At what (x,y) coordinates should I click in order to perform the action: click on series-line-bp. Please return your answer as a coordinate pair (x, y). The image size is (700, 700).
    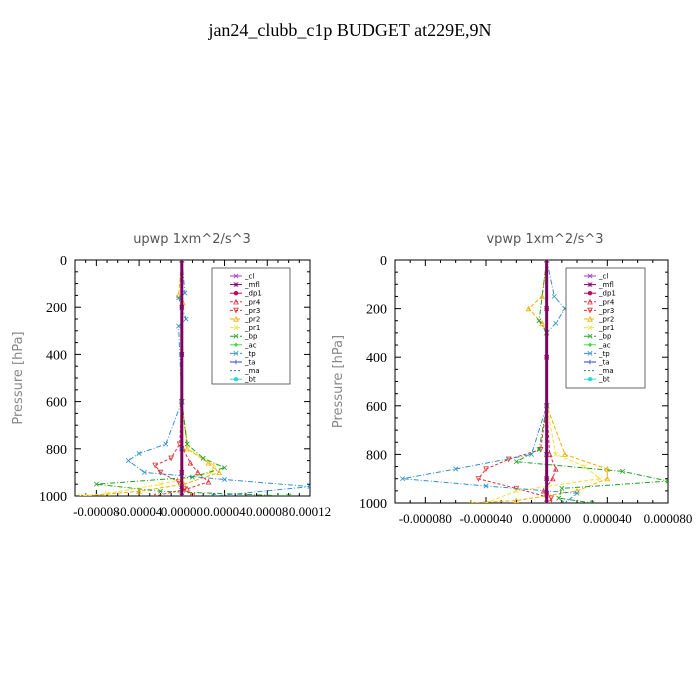
    Looking at the image, I should click on (192, 378).